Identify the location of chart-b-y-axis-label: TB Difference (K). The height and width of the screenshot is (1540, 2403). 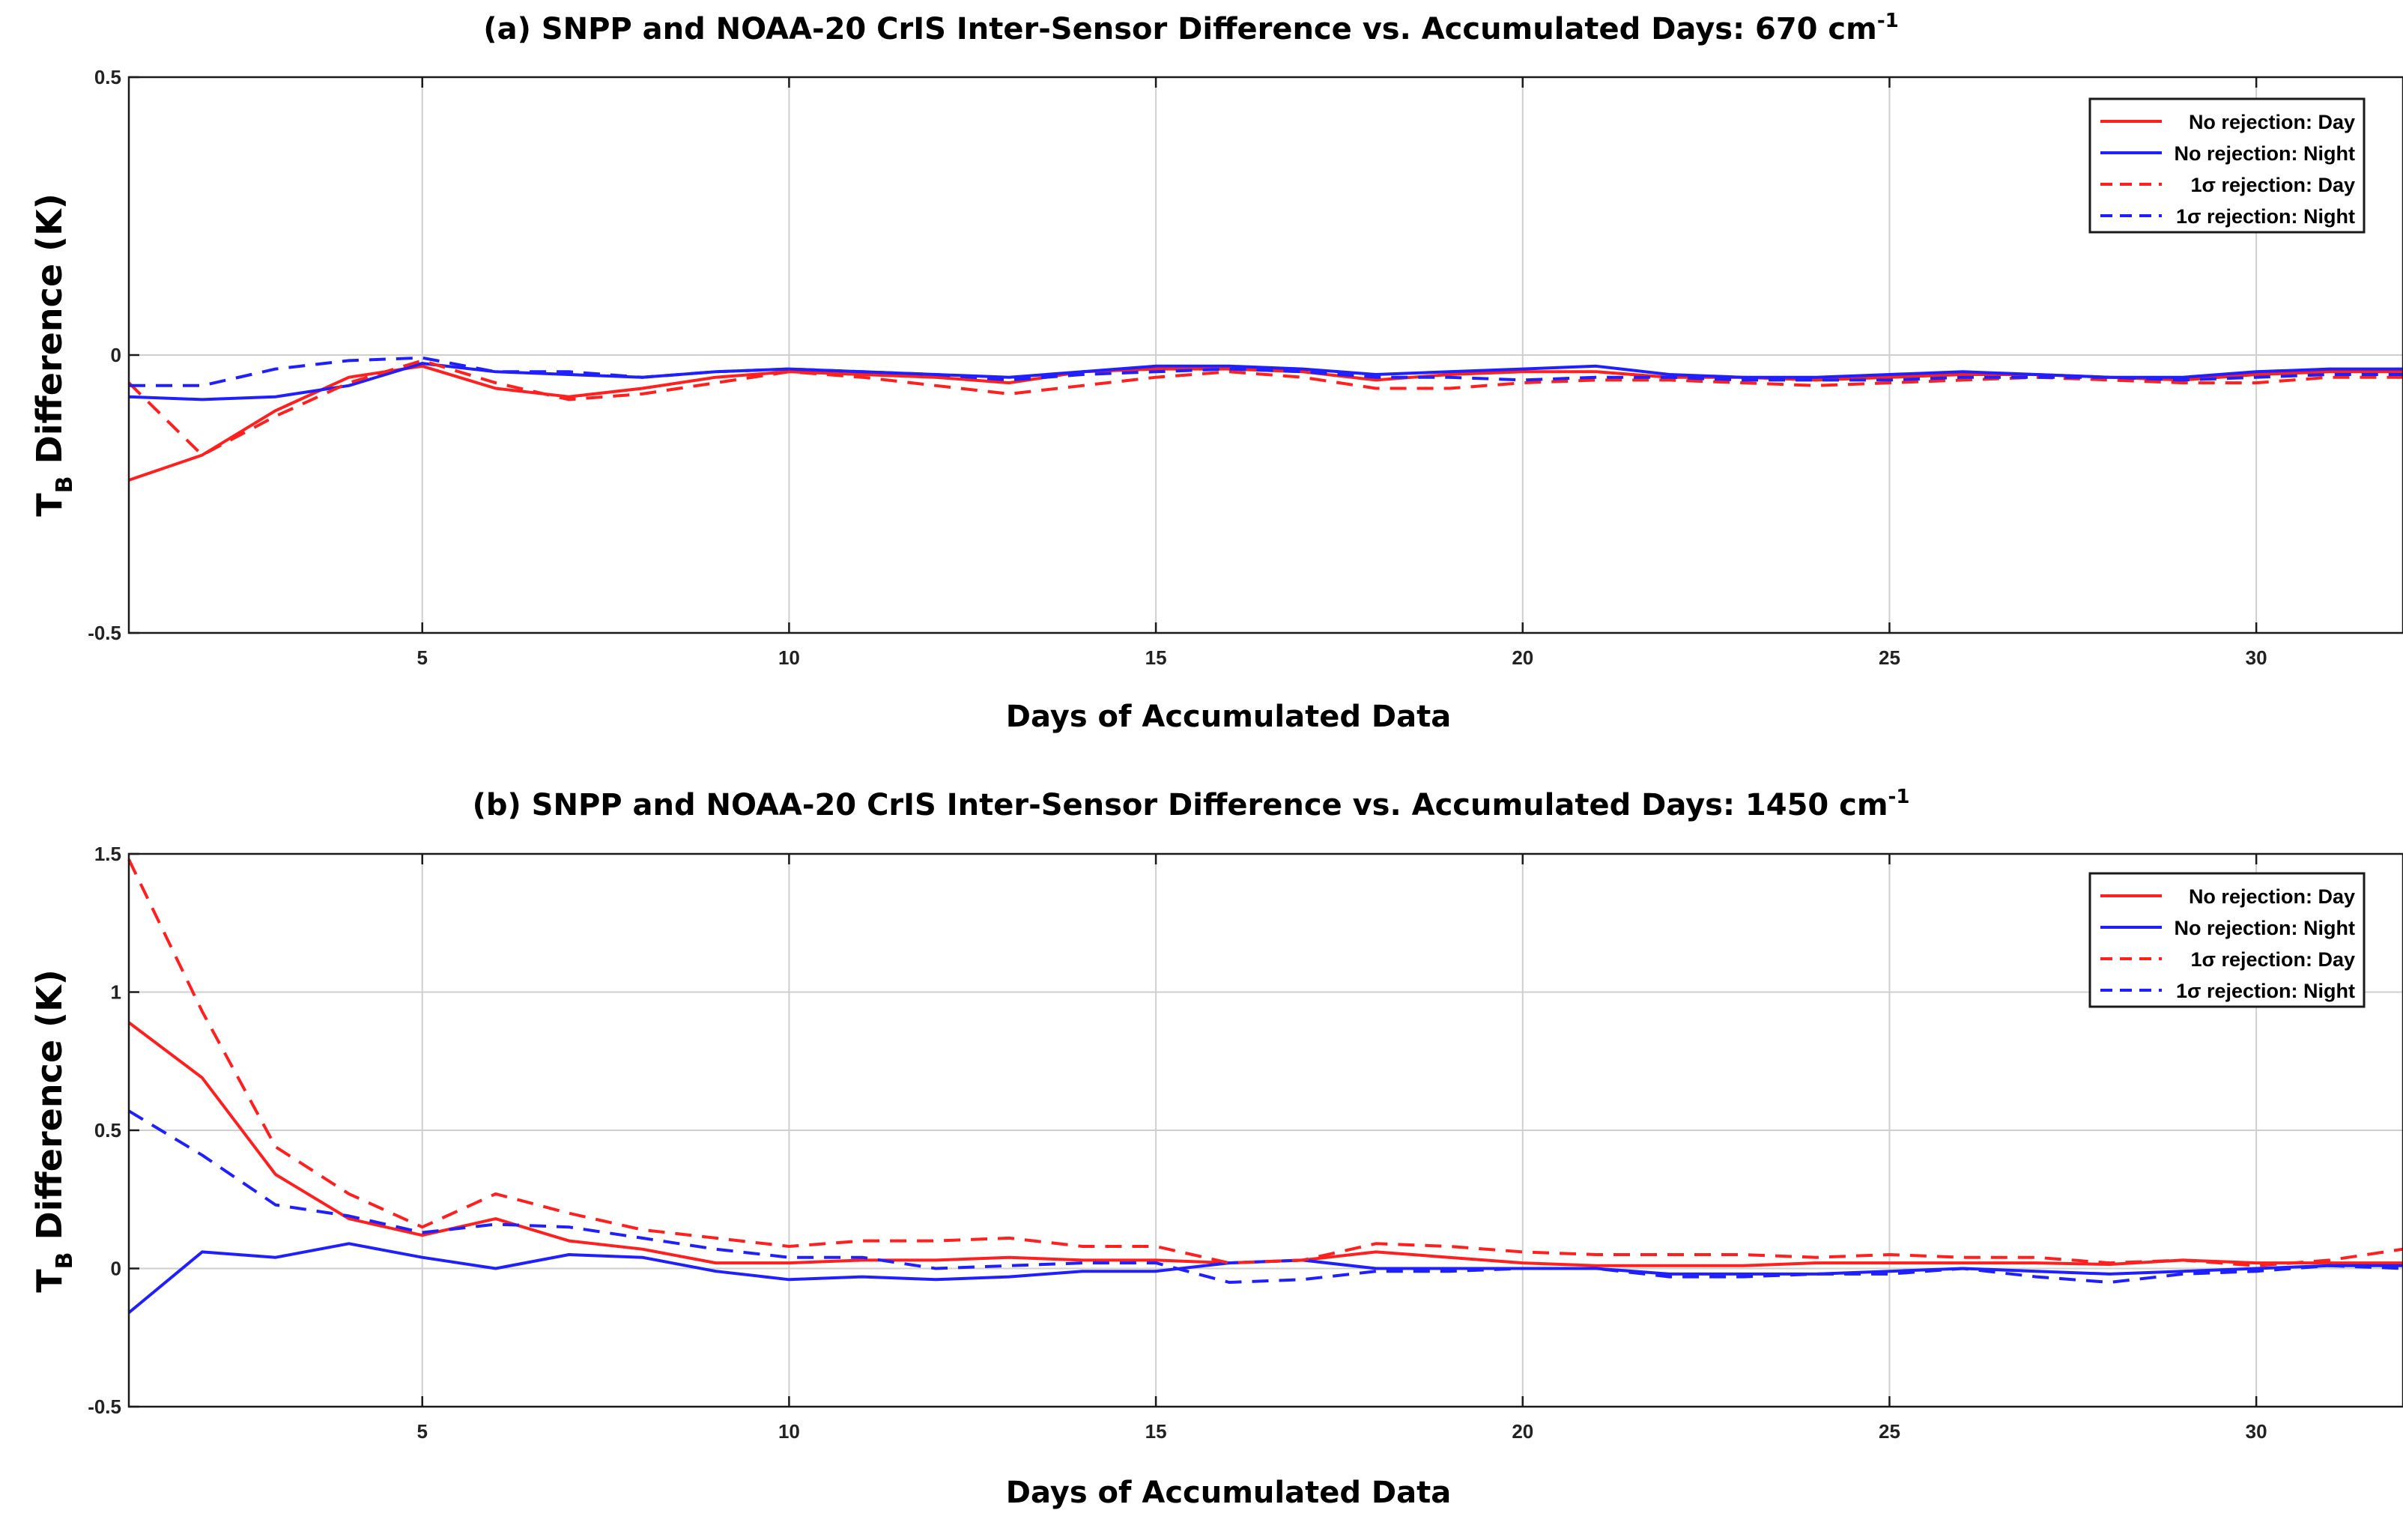
(54, 1131).